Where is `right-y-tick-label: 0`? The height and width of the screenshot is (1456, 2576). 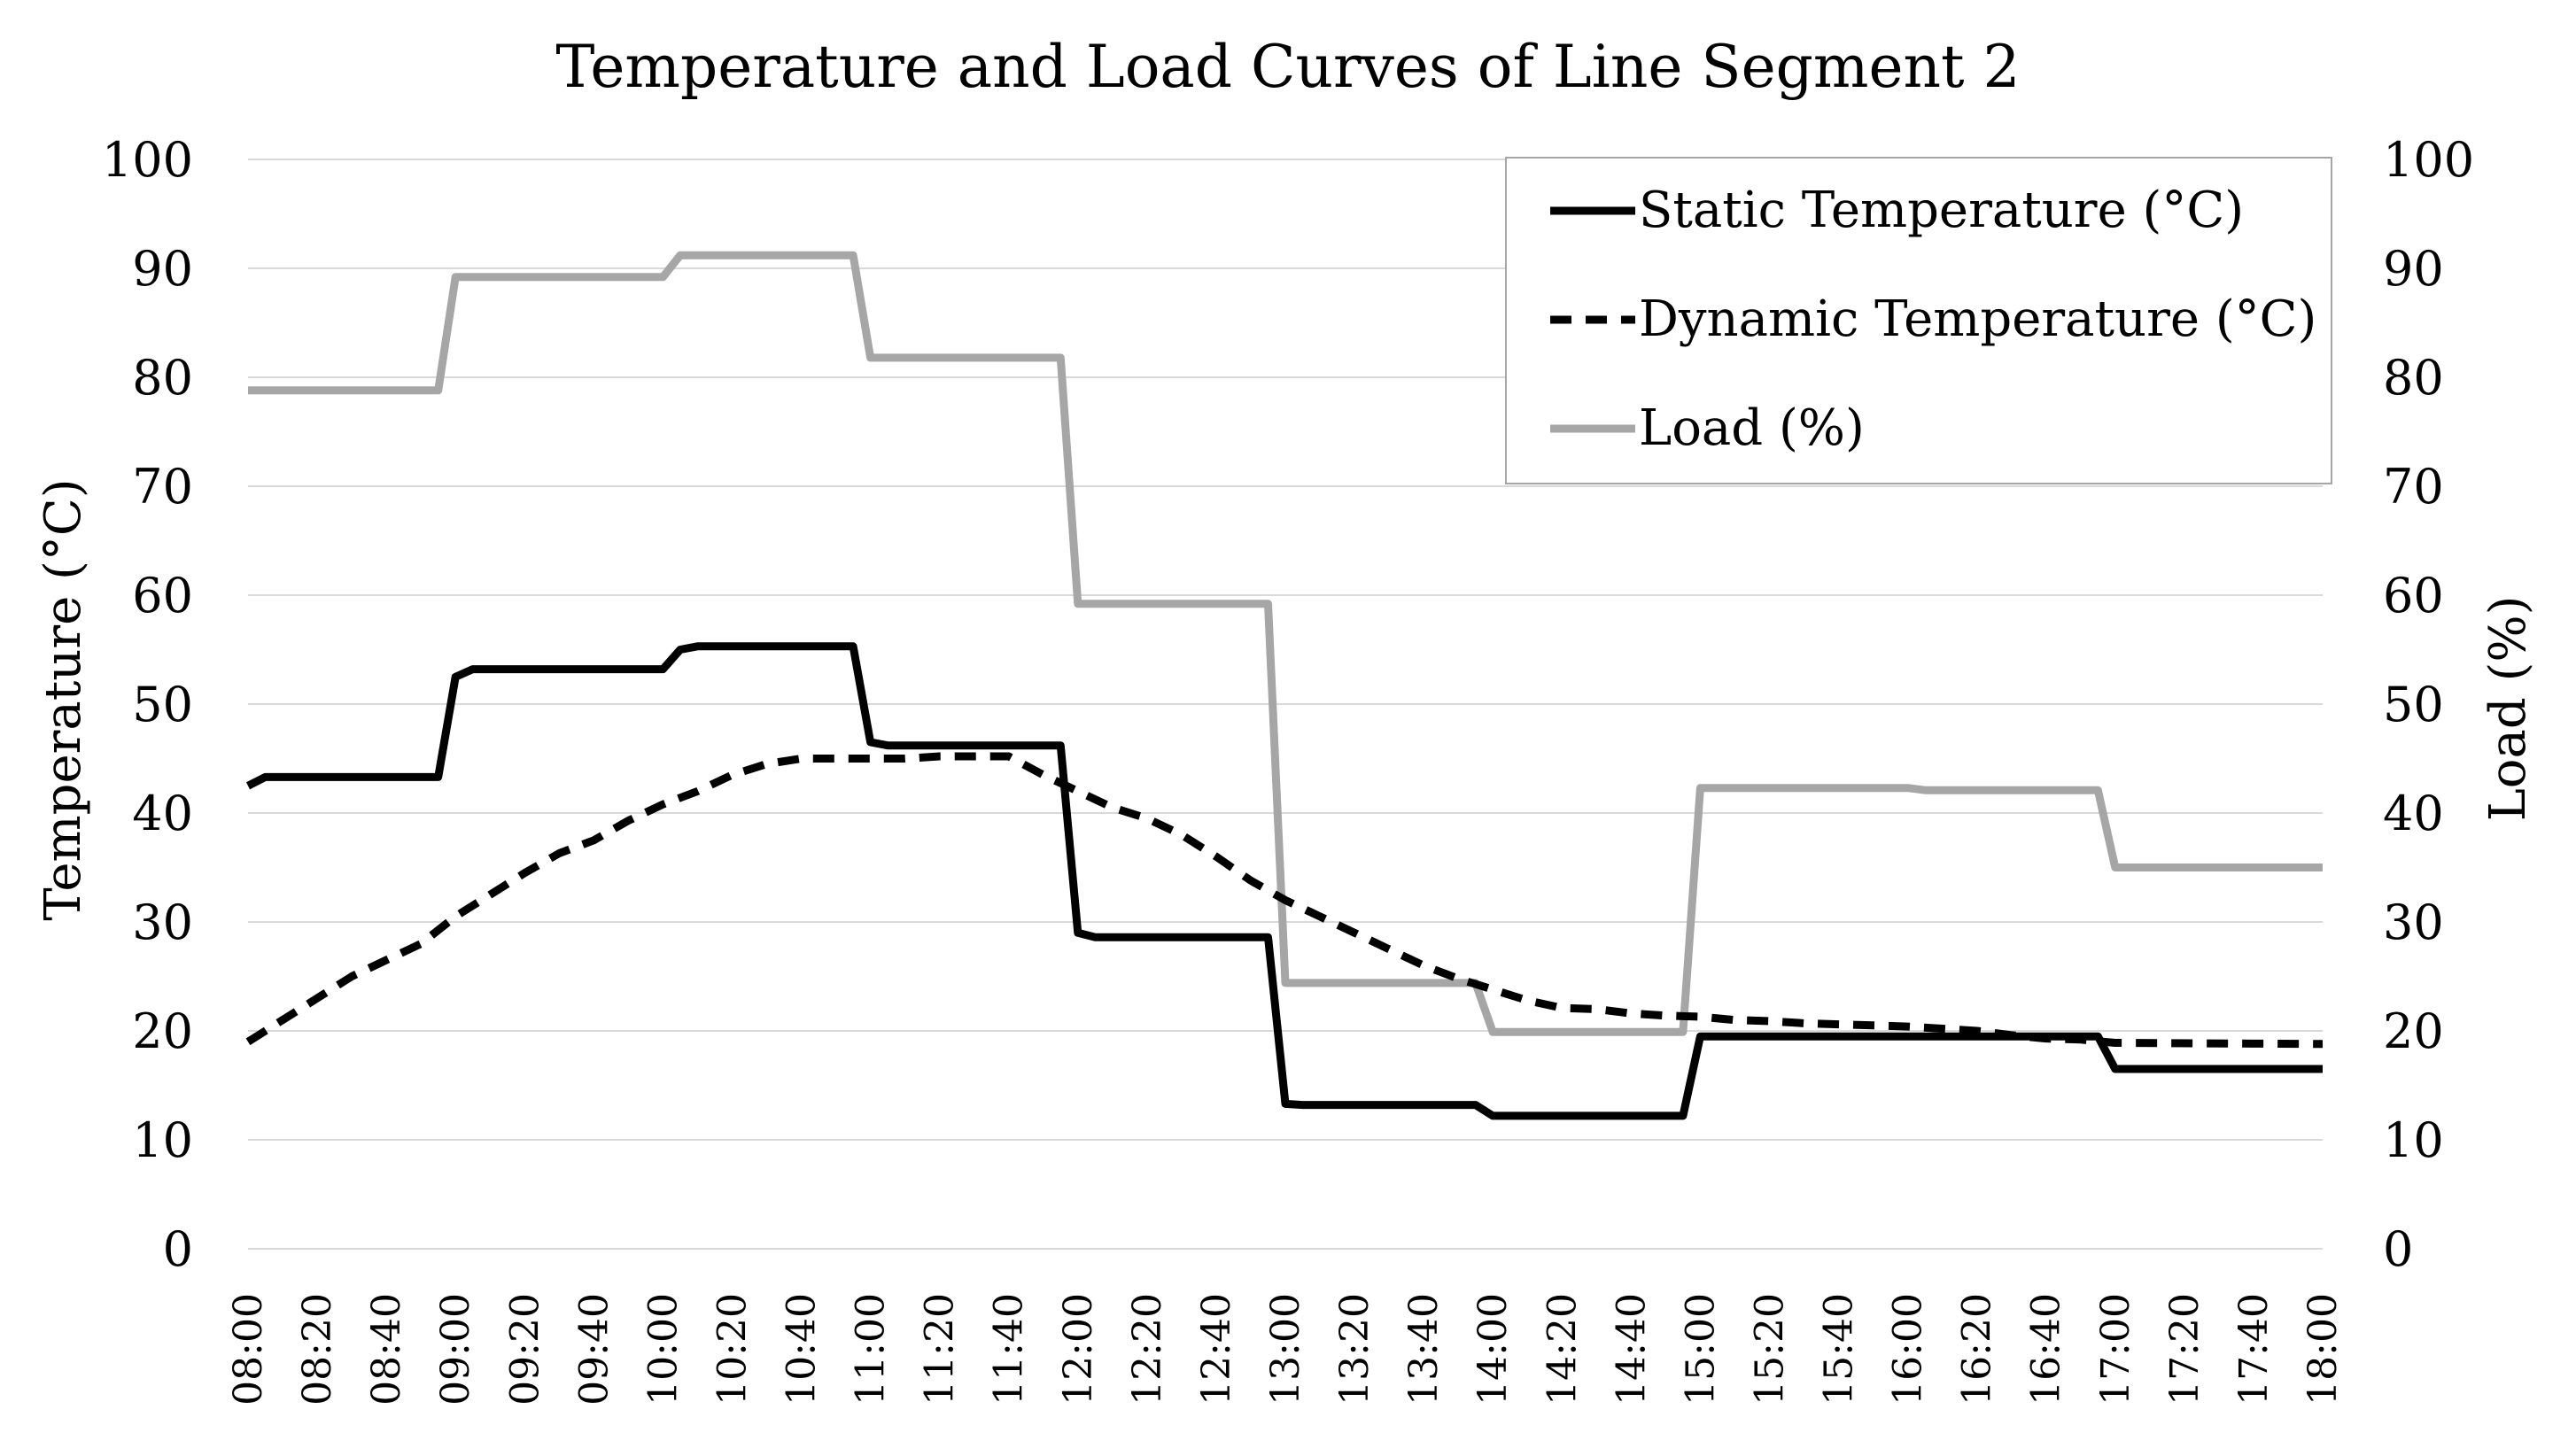
right-y-tick-label: 0 is located at coordinates (2398, 1249).